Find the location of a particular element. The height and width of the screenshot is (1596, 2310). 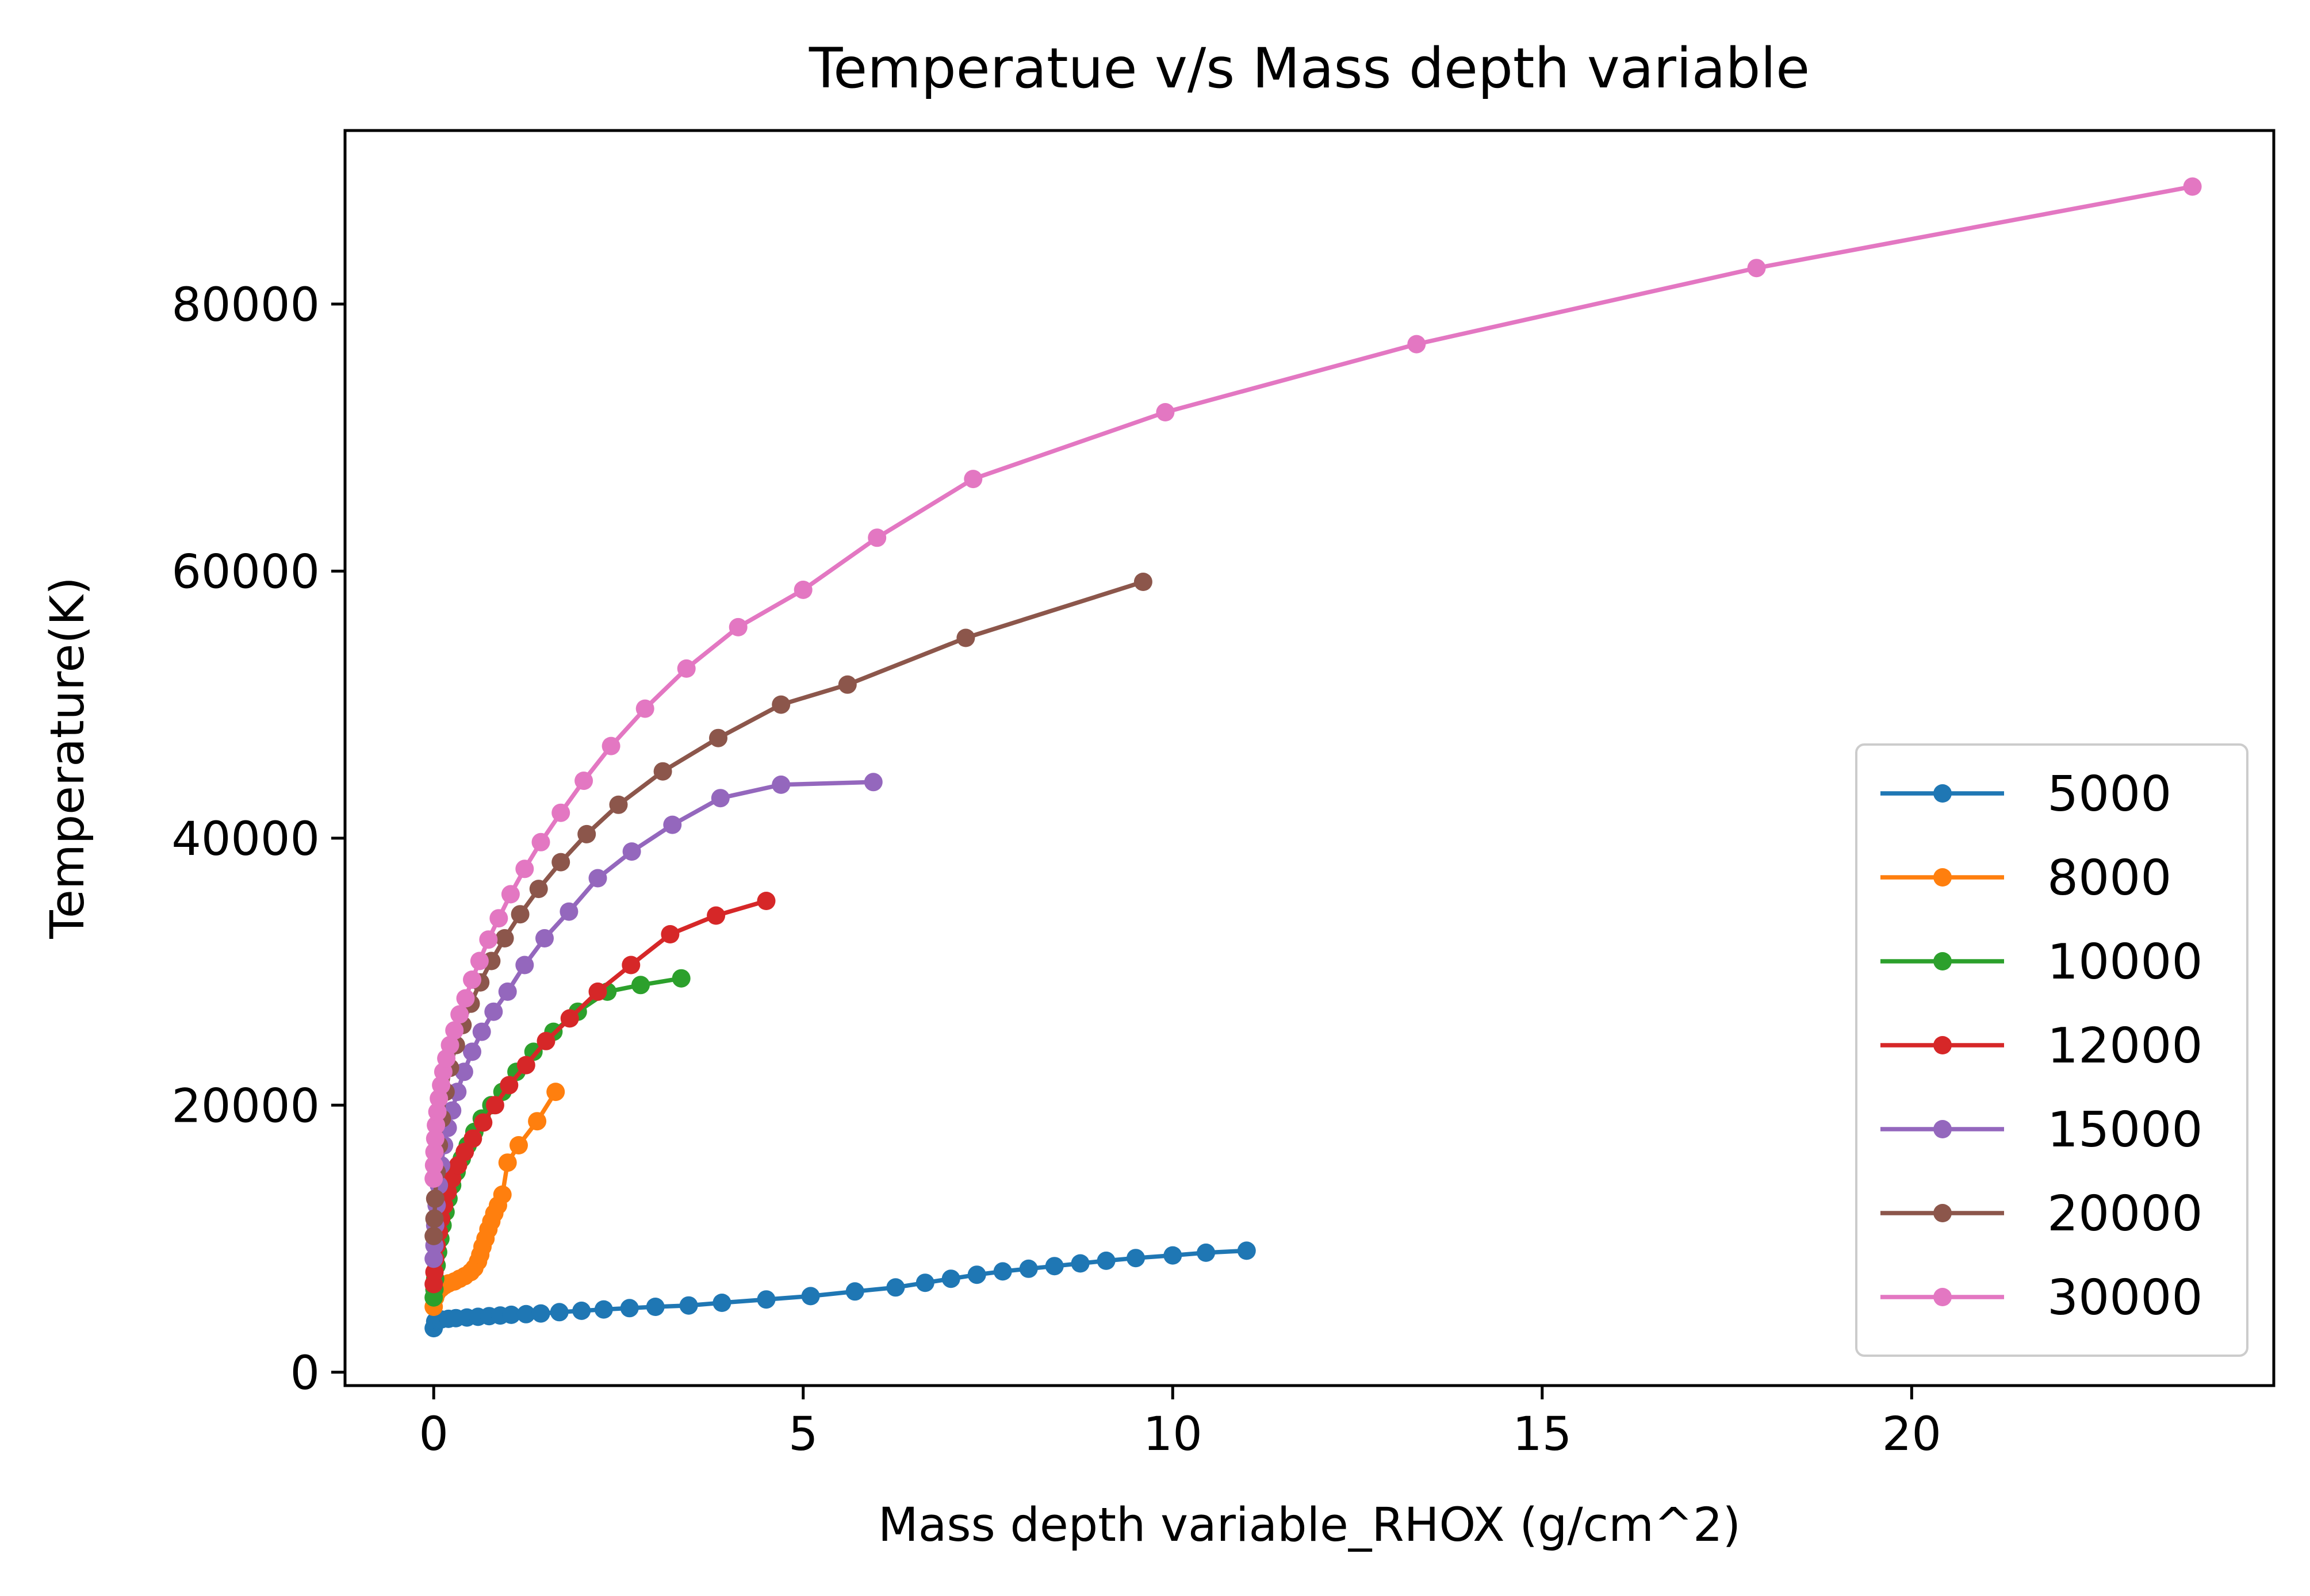

x-tick-label: 10 is located at coordinates (1172, 1434).